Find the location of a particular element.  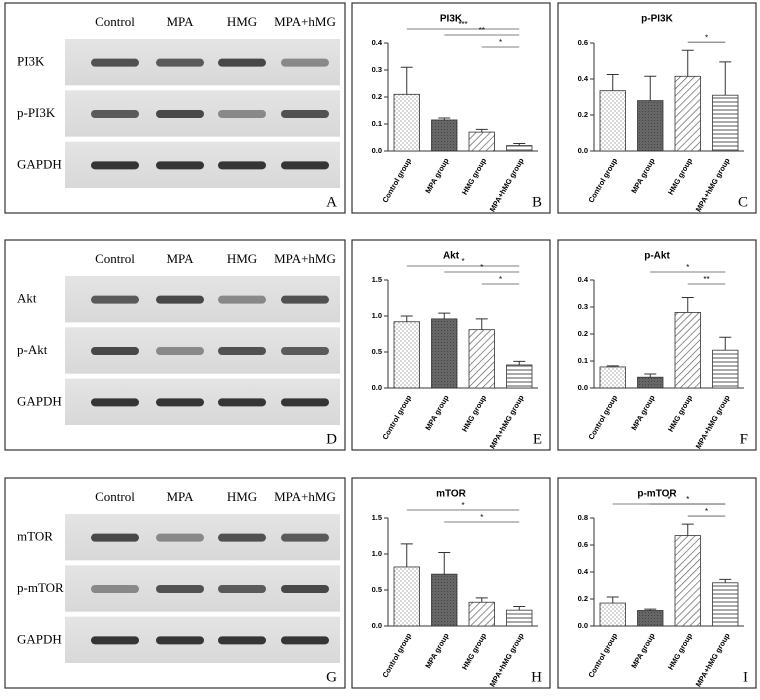

chart-title: mTOR is located at coordinates (451, 494).